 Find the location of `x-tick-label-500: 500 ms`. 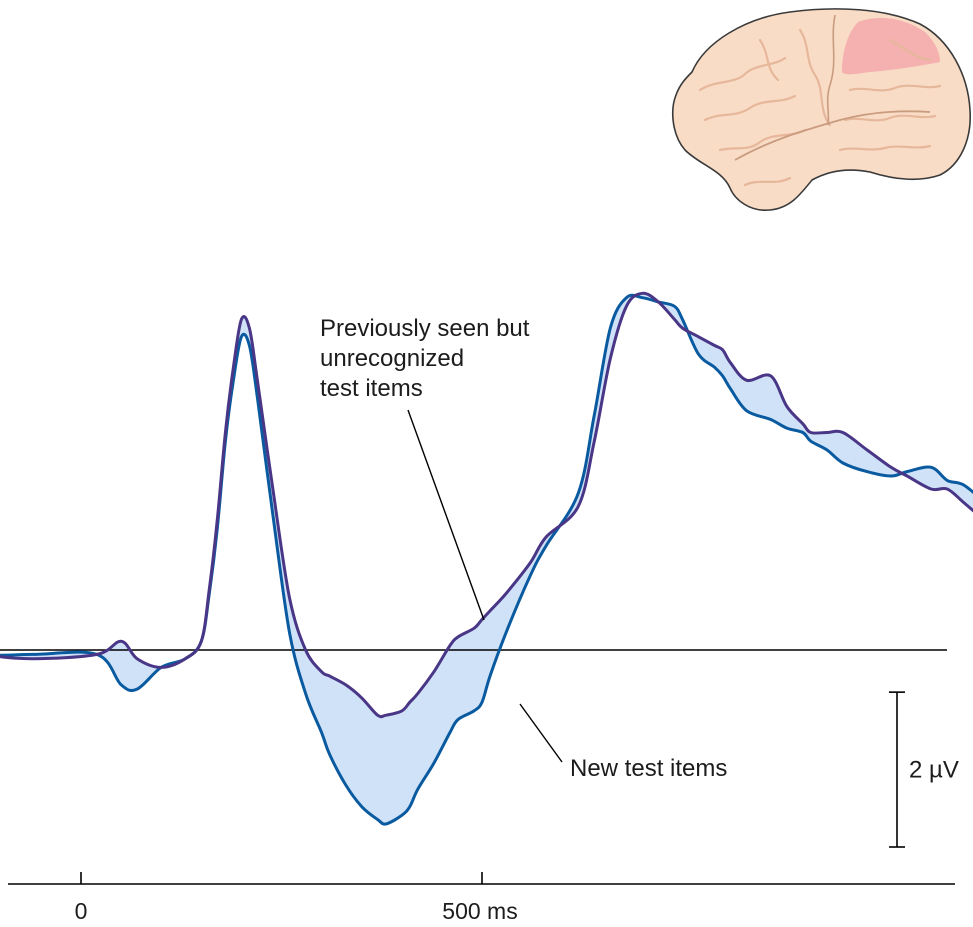

x-tick-label-500: 500 ms is located at coordinates (479, 911).